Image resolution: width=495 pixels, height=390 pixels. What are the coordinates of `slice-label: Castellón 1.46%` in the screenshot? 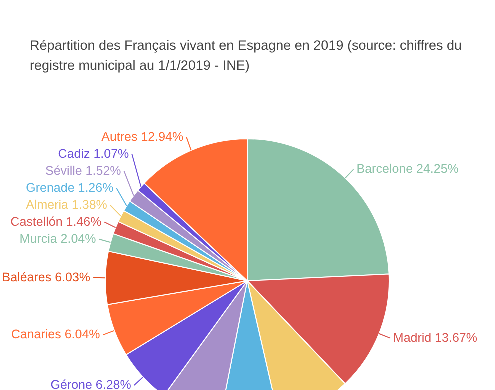 It's located at (56, 221).